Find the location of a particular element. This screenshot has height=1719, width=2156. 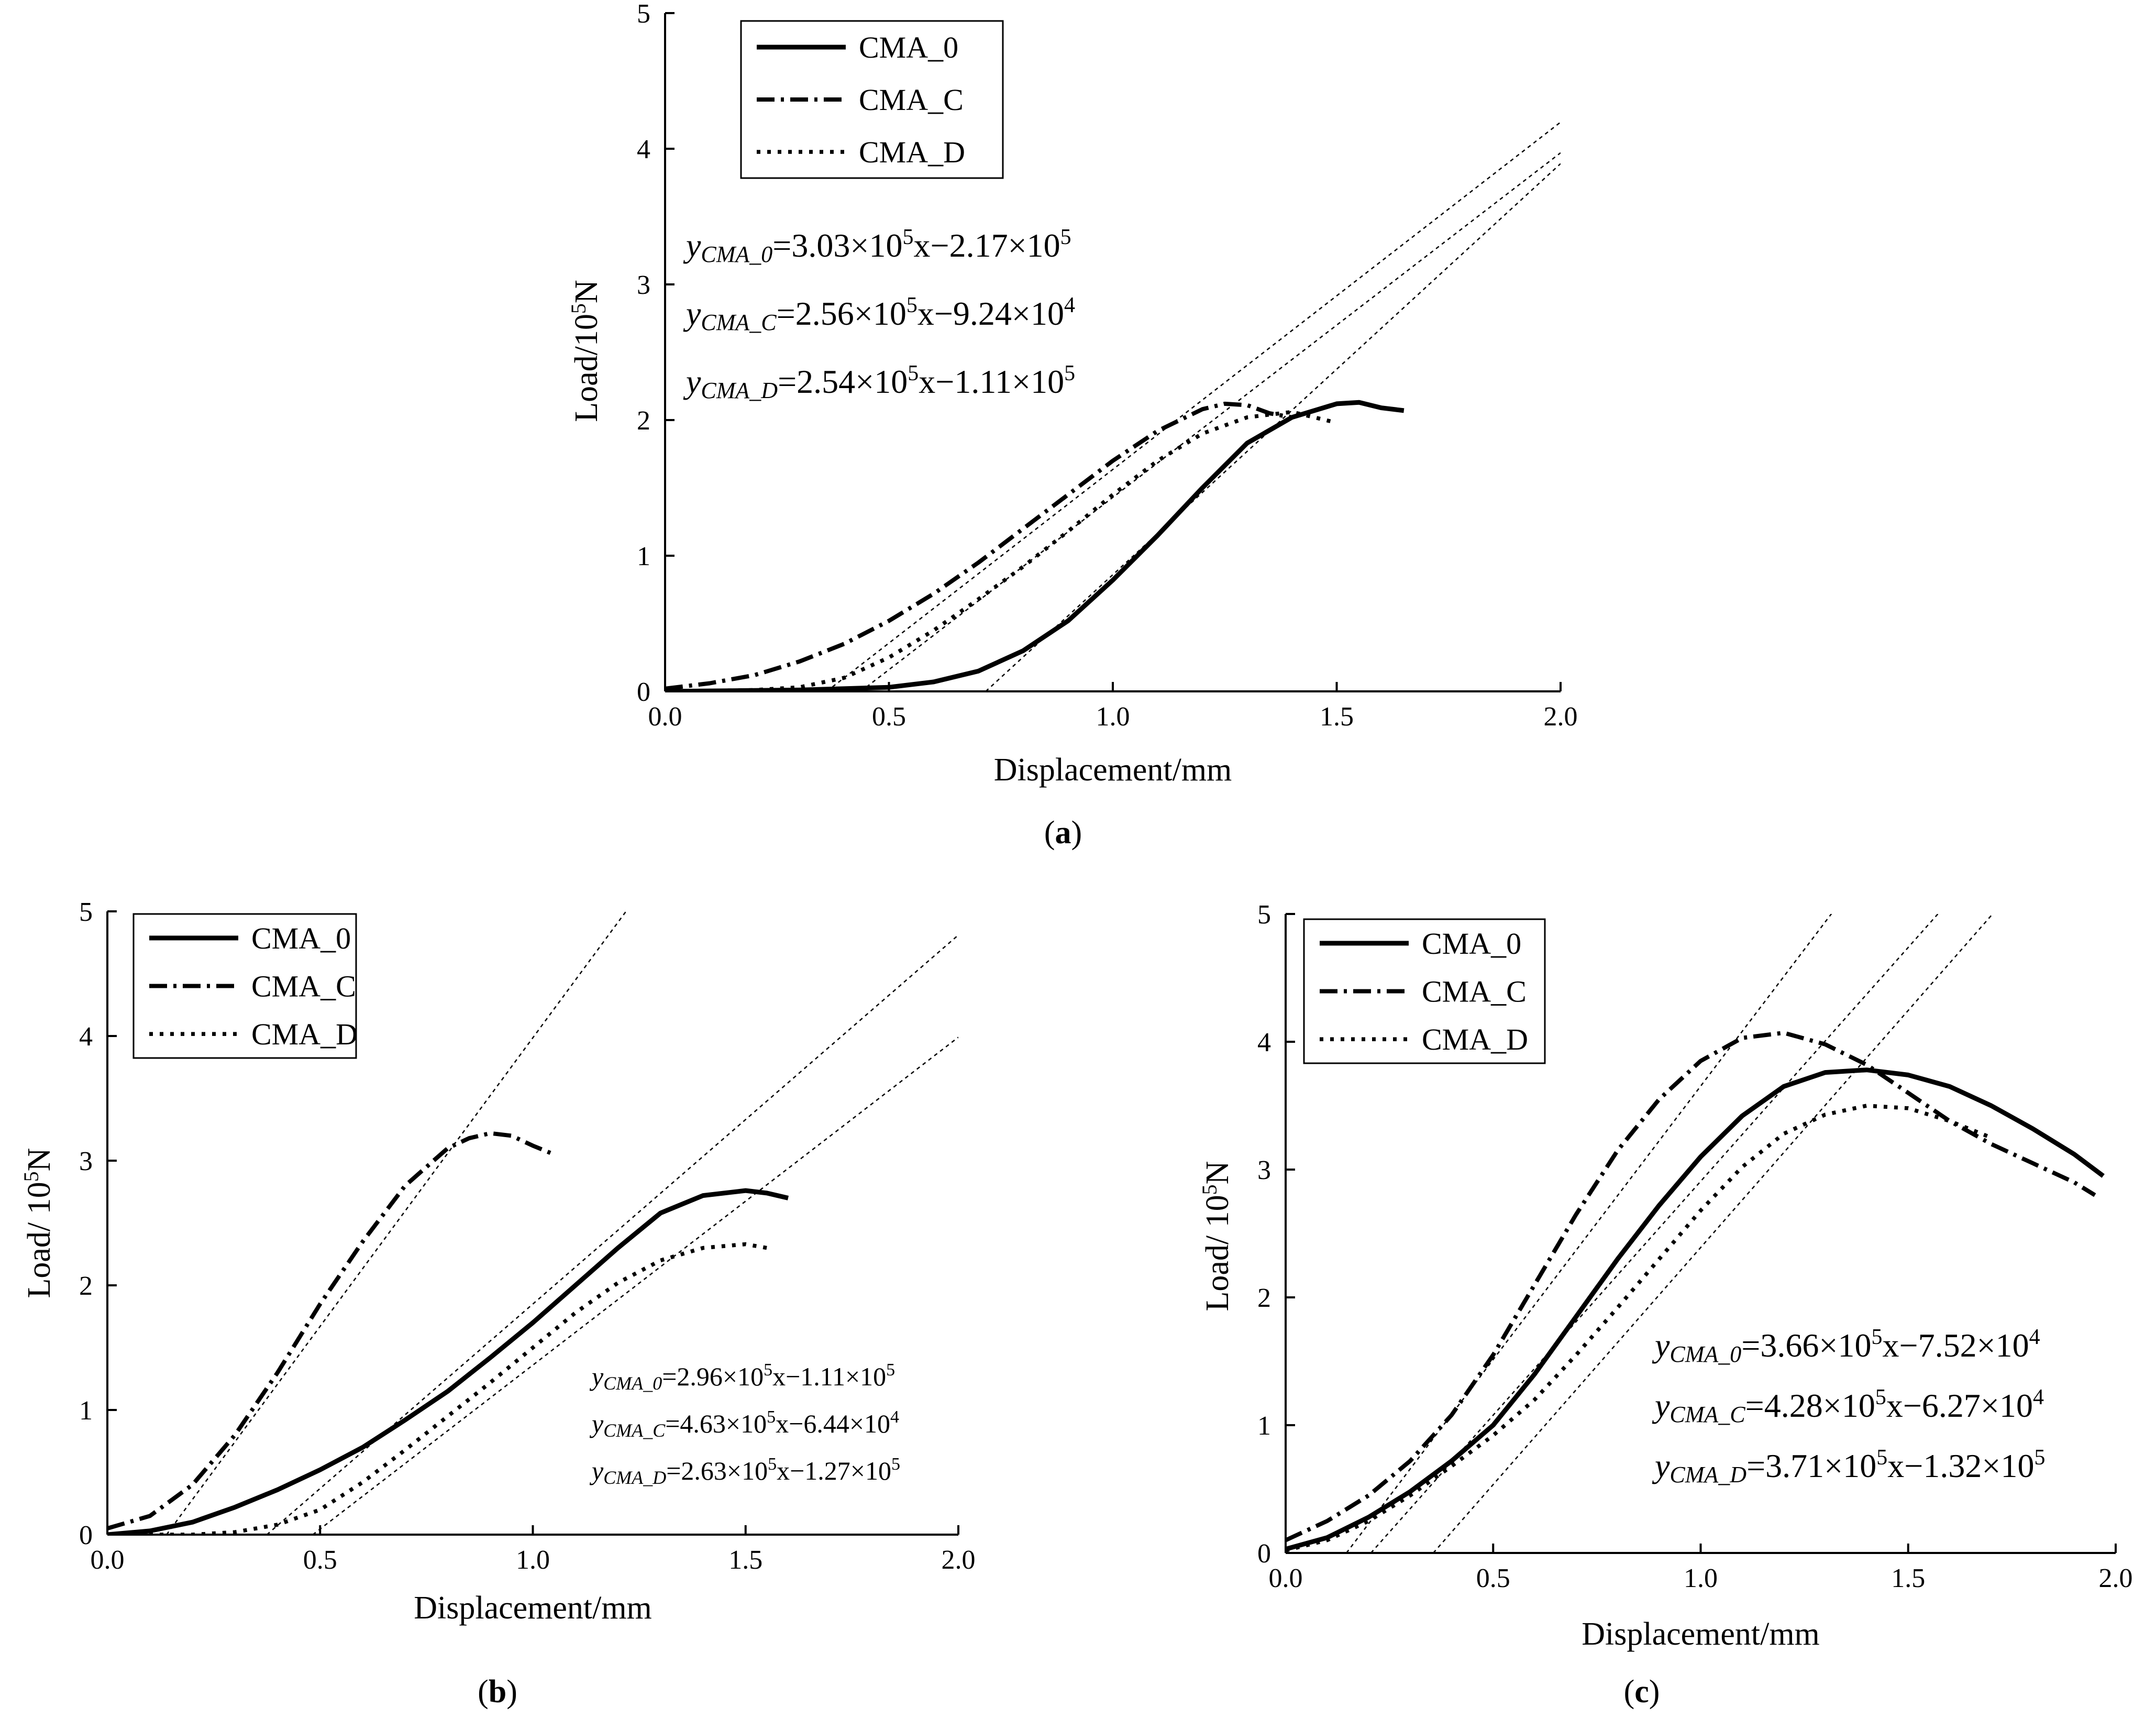

eq-coef: =2.96×10 is located at coordinates (713, 1376).